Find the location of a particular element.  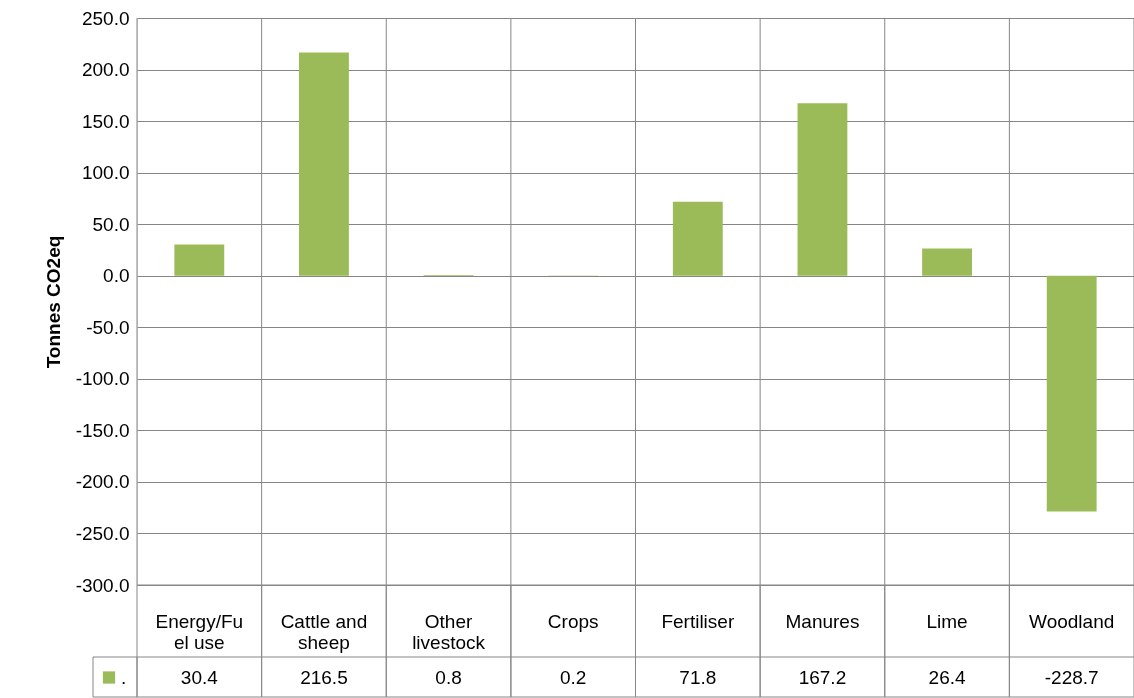

x-tick-label: Woodland is located at coordinates (1072, 621).